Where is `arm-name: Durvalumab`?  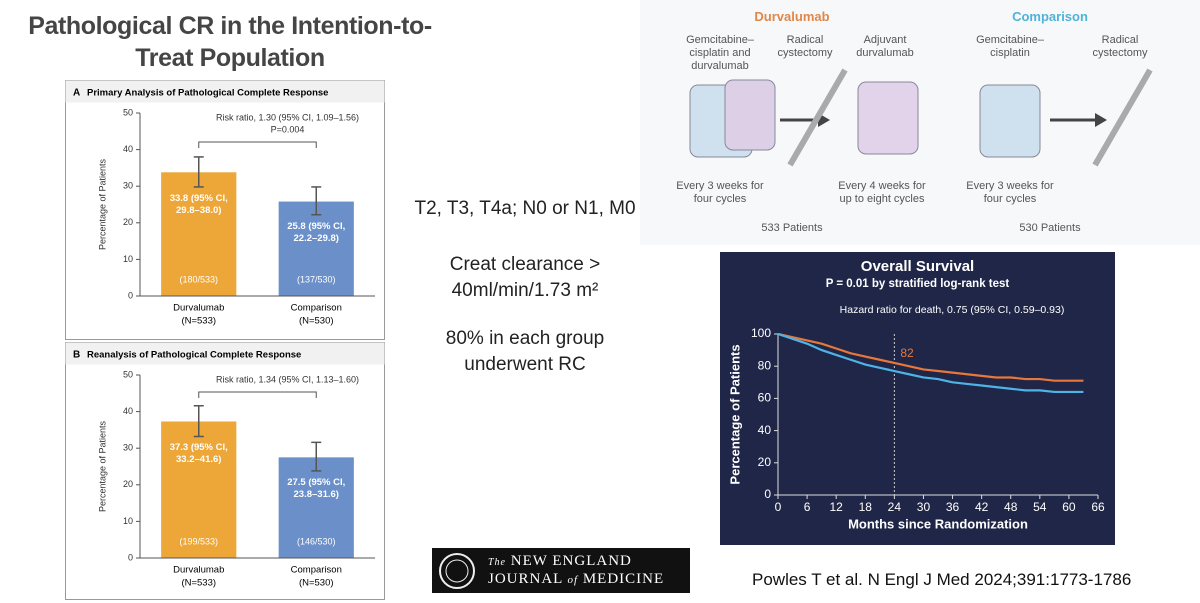 arm-name: Durvalumab is located at coordinates (792, 16).